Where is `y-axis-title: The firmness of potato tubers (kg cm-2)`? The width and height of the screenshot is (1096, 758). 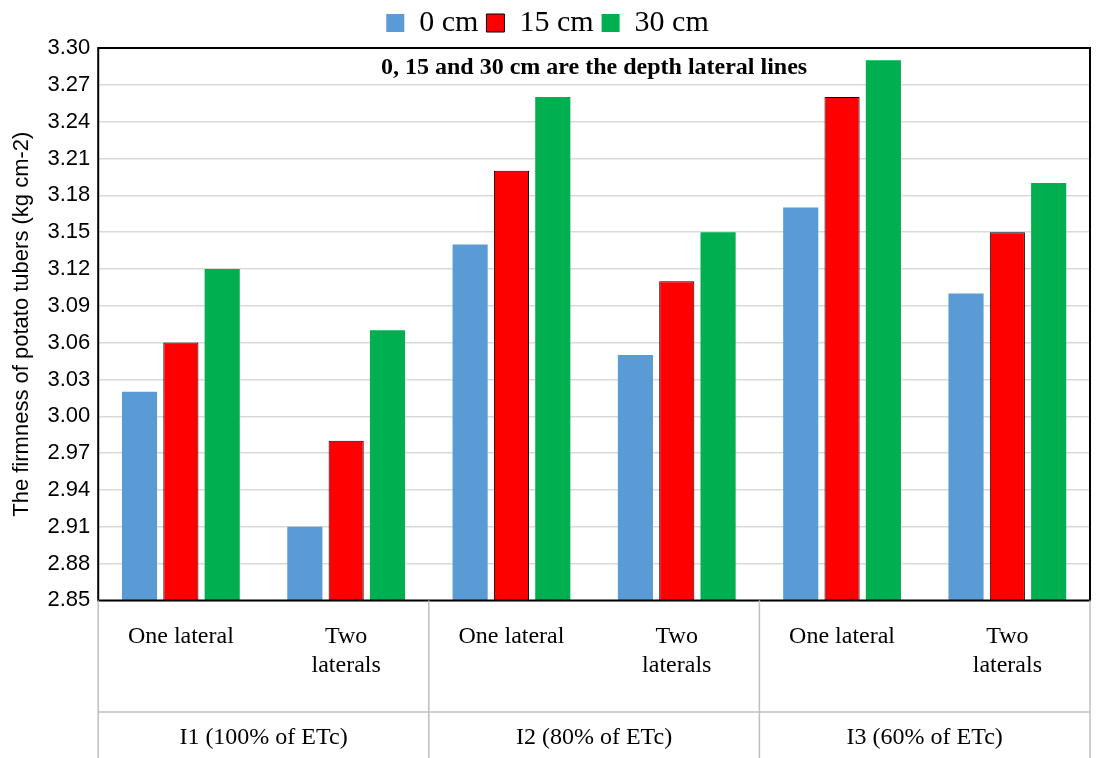 y-axis-title: The firmness of potato tubers (kg cm-2) is located at coordinates (21, 324).